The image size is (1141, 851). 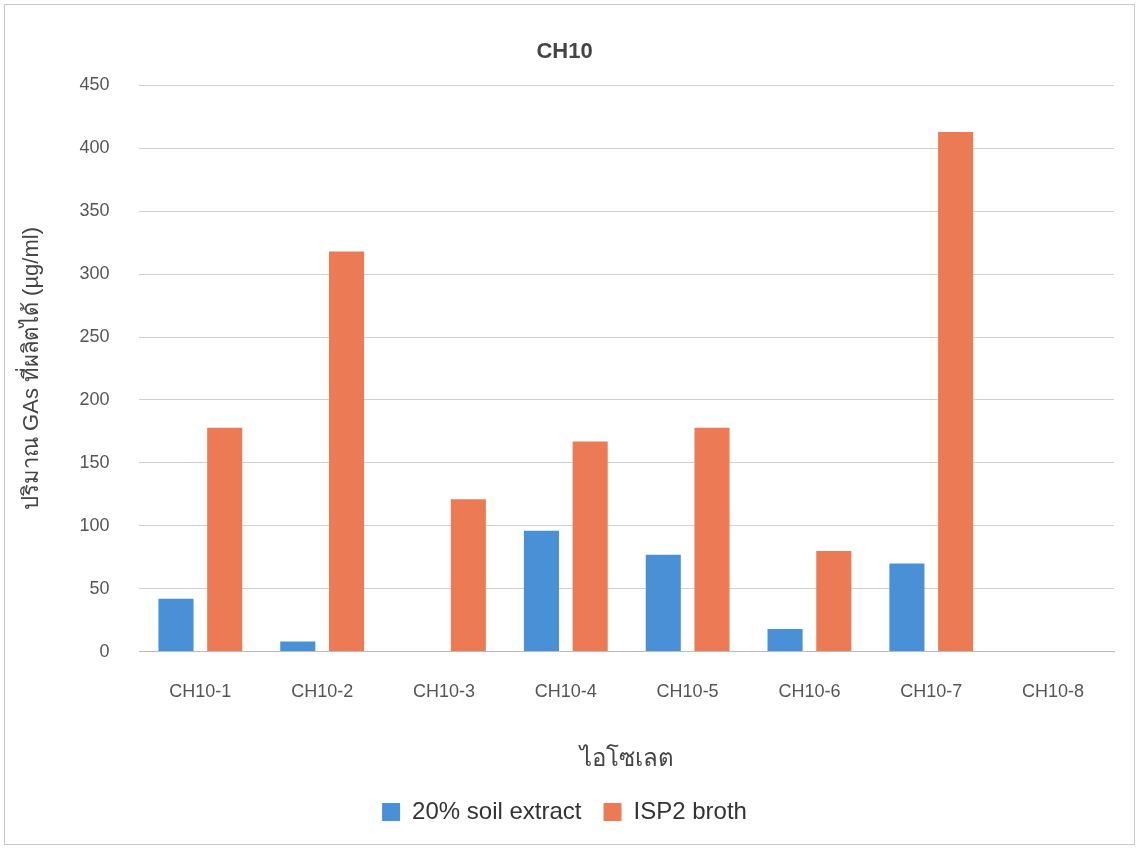 I want to click on y-tick-label: 450, so click(x=94, y=84).